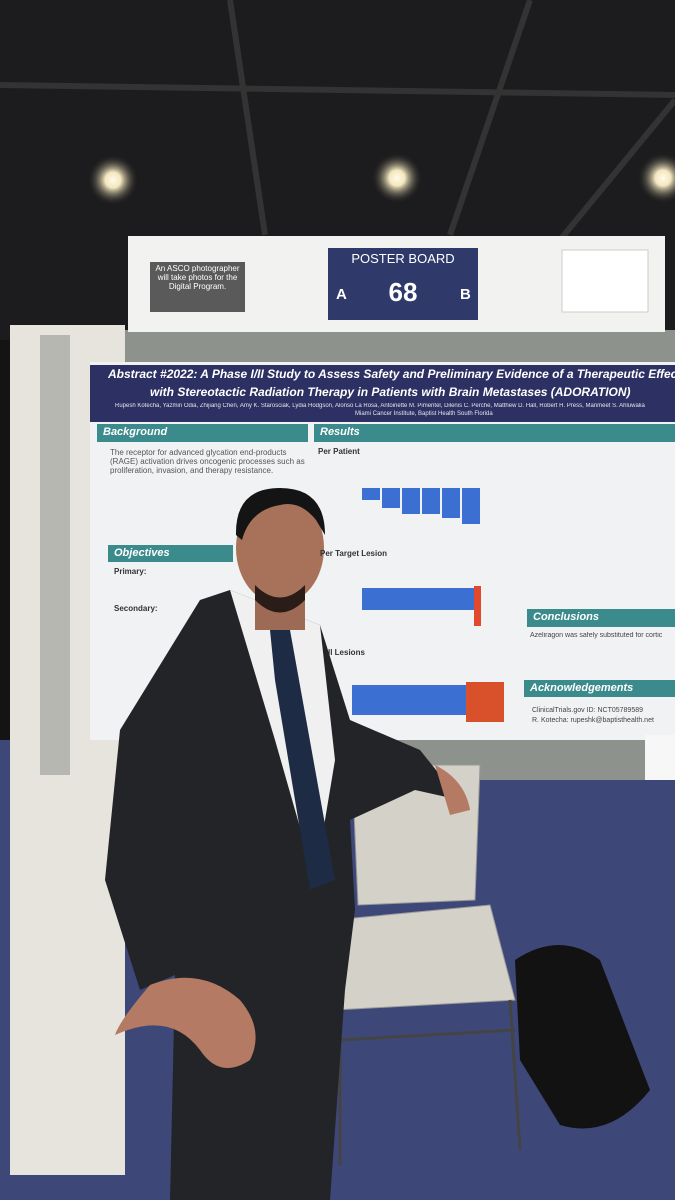 The height and width of the screenshot is (1200, 675). I want to click on sign-title: POSTER BOARD, so click(403, 258).